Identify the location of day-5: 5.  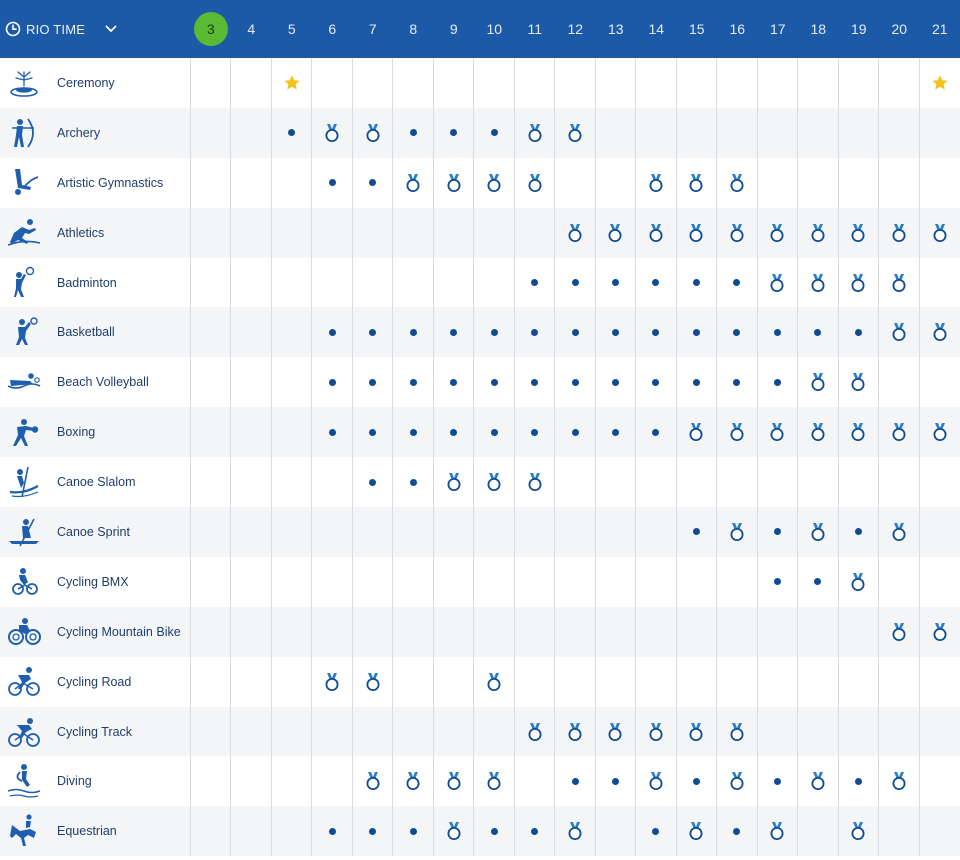
(292, 29).